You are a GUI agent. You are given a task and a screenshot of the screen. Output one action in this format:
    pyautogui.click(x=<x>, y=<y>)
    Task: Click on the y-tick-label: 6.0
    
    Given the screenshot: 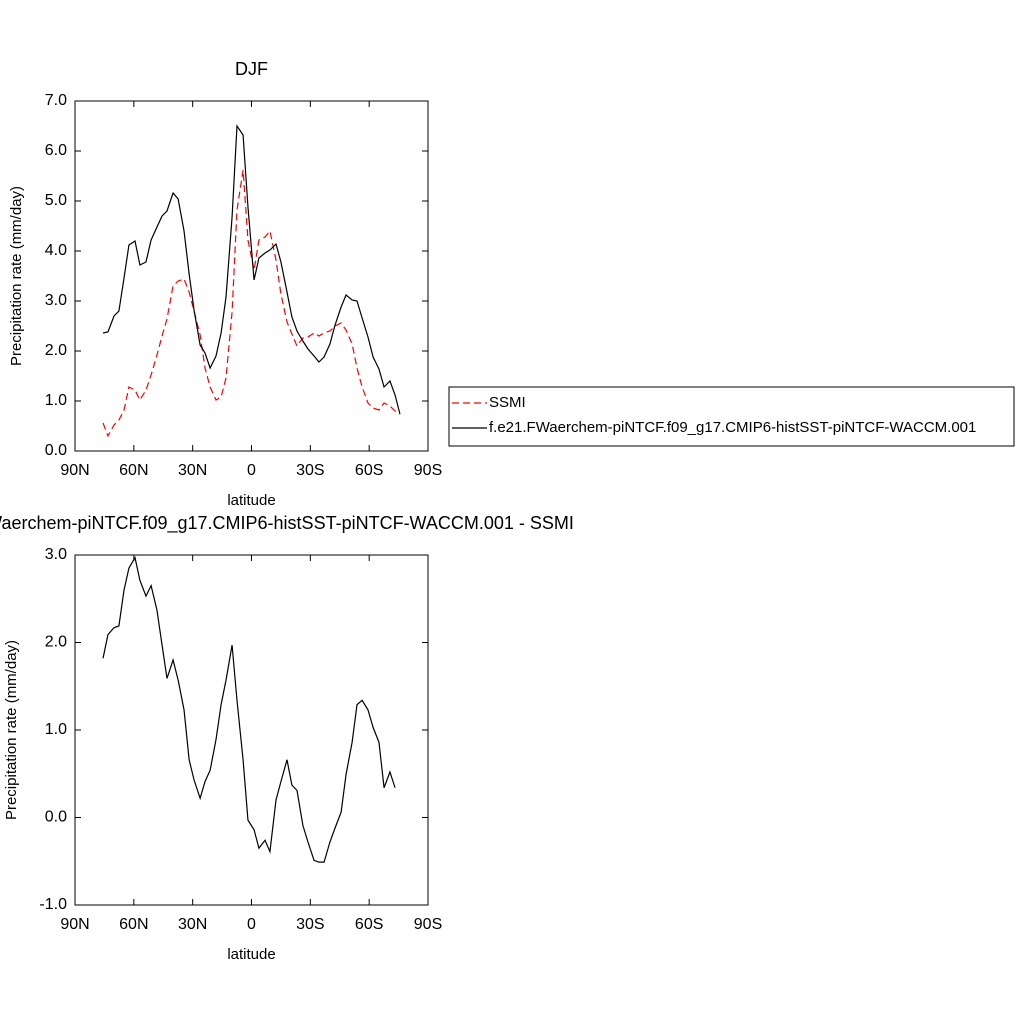 What is the action you would take?
    pyautogui.click(x=56, y=150)
    